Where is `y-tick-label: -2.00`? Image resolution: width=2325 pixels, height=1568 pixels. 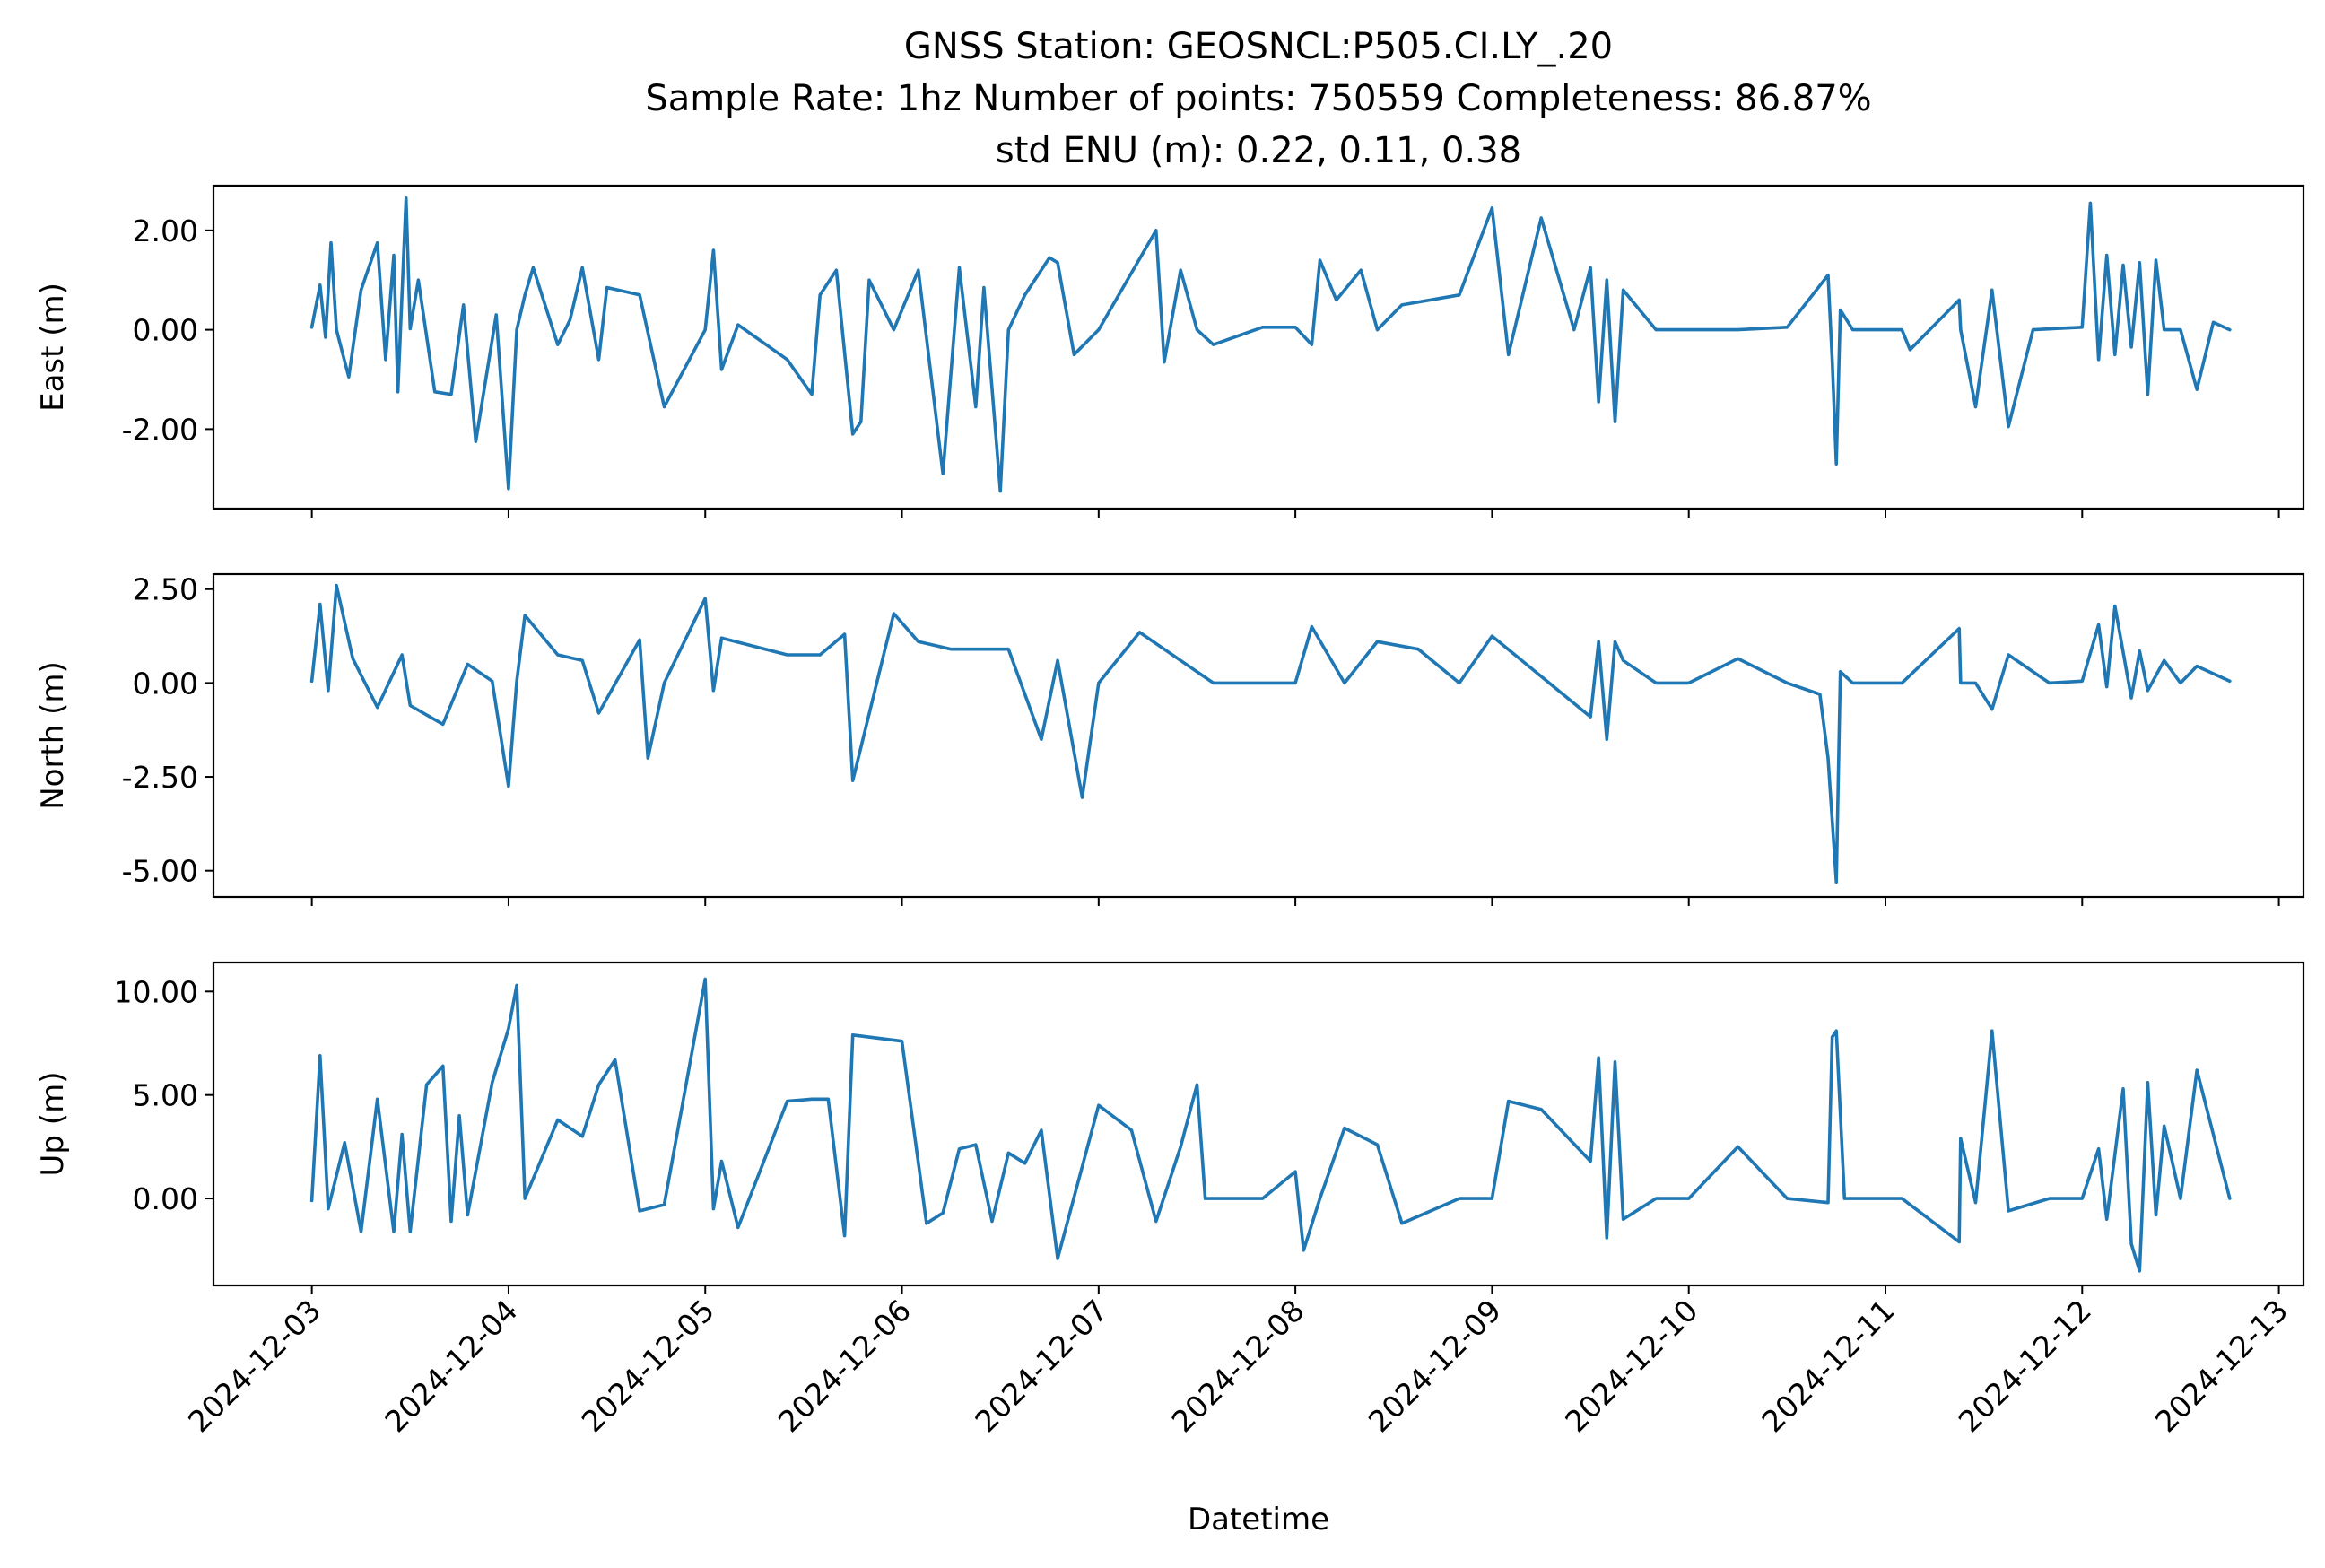 y-tick-label: -2.00 is located at coordinates (160, 429).